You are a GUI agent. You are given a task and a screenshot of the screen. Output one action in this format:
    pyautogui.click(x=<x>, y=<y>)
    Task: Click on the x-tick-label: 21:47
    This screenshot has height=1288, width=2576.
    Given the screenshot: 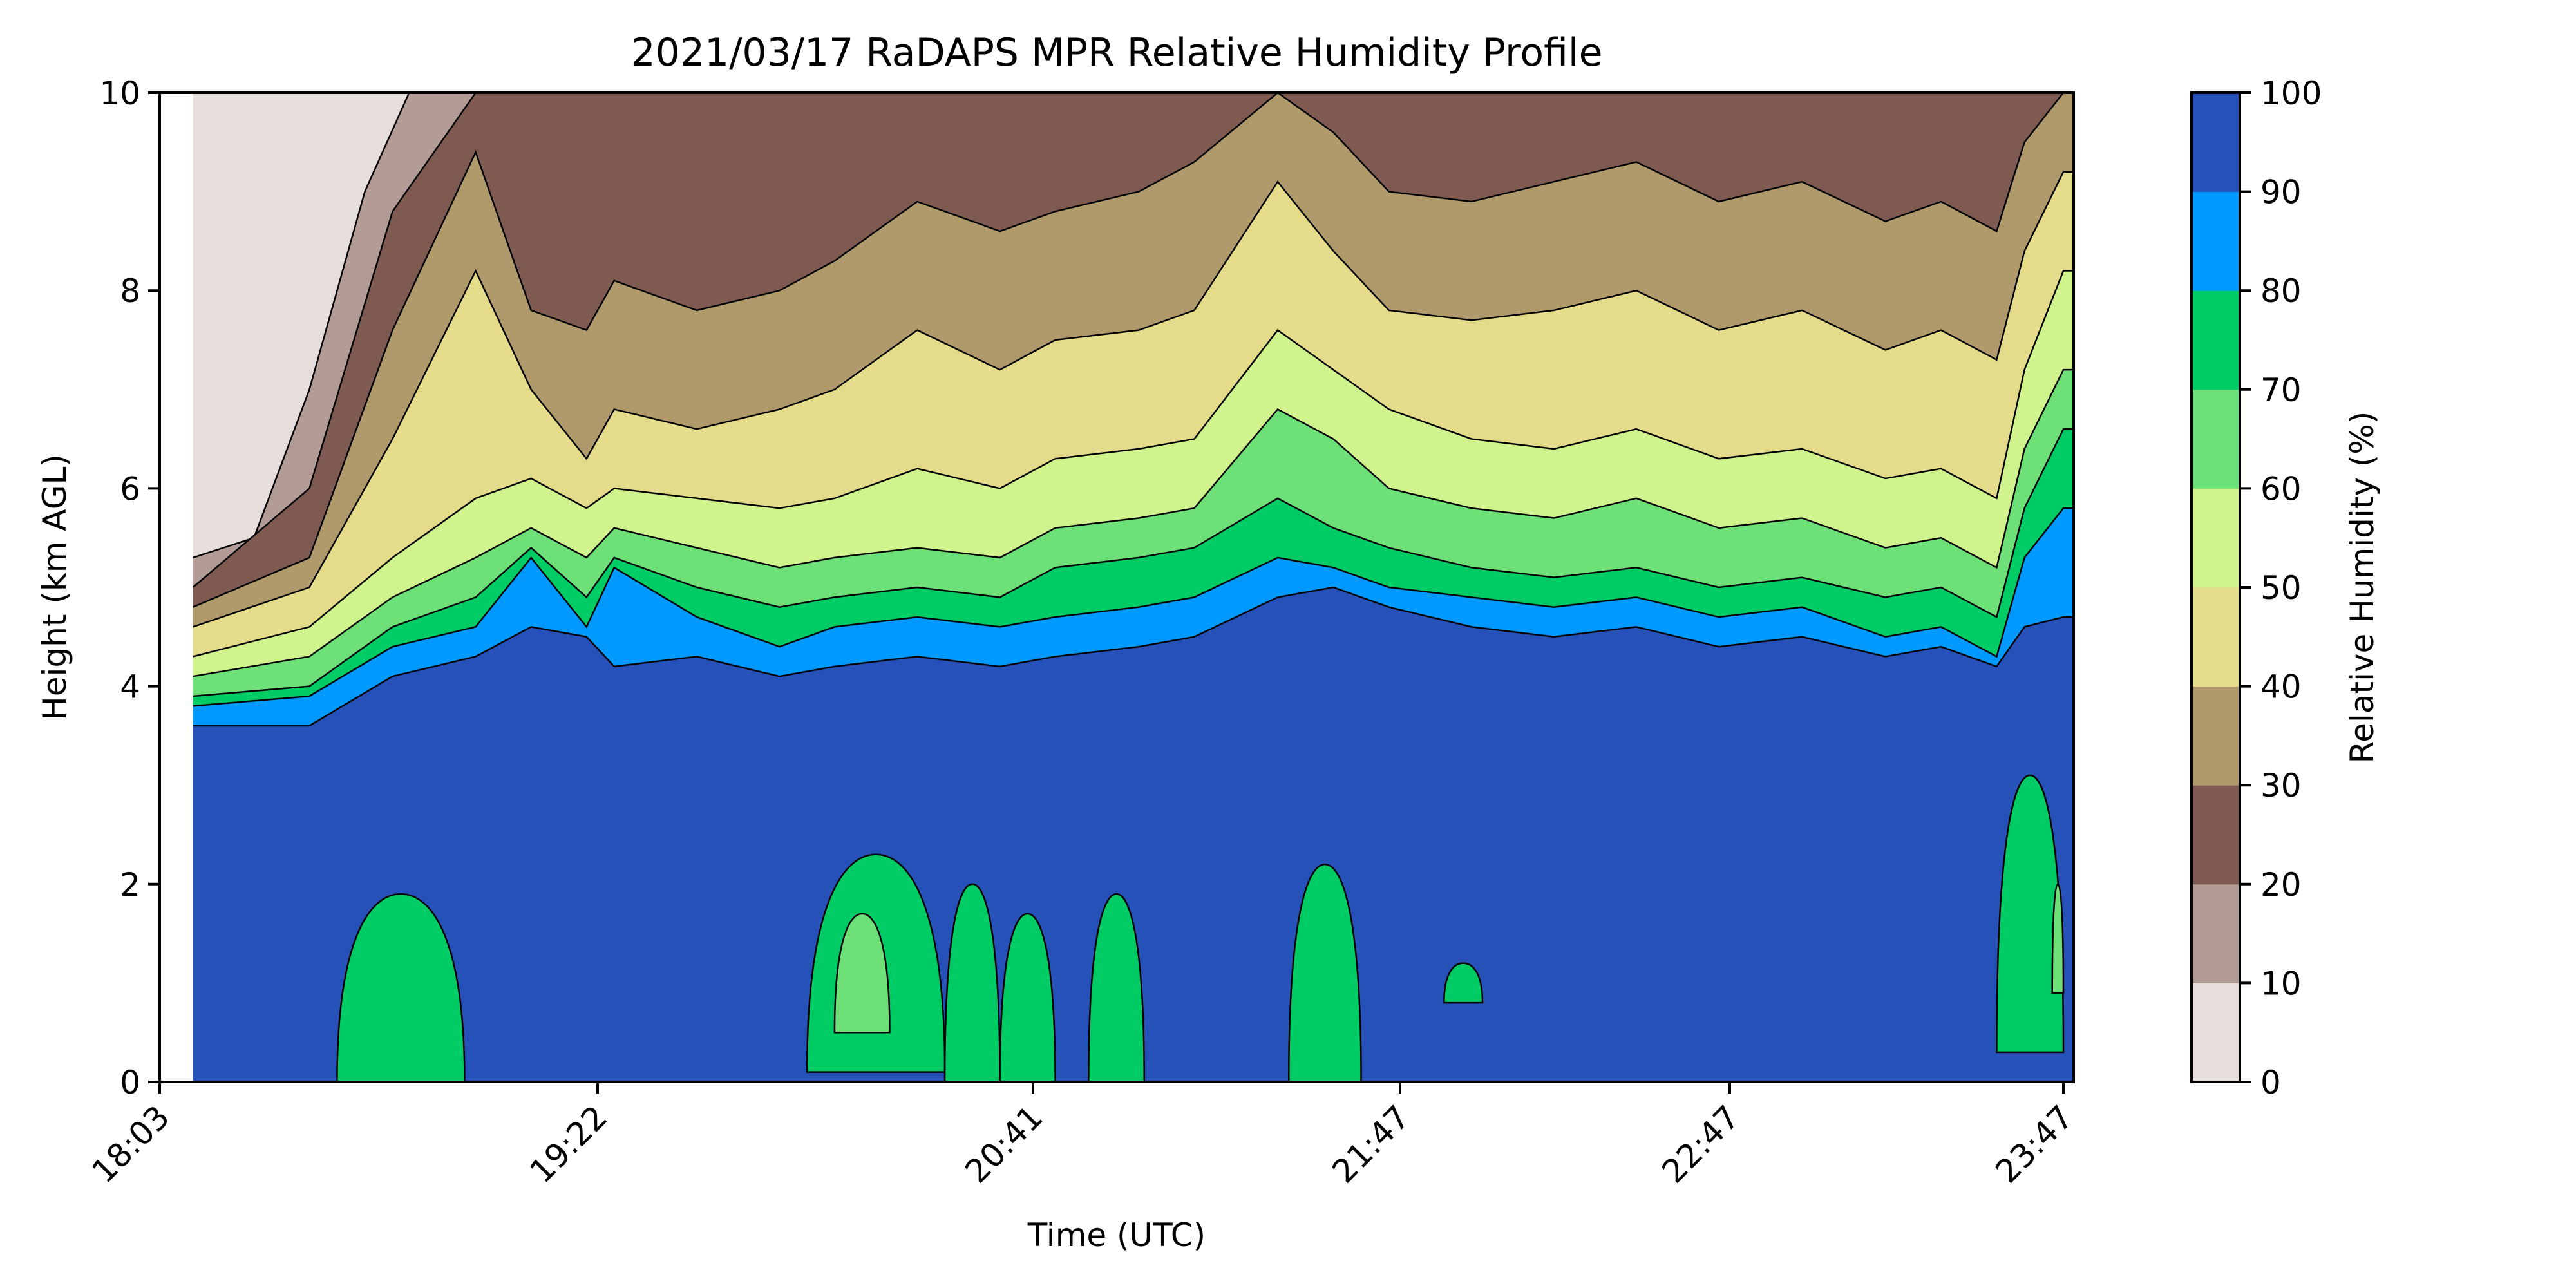 What is the action you would take?
    pyautogui.click(x=1371, y=1144)
    